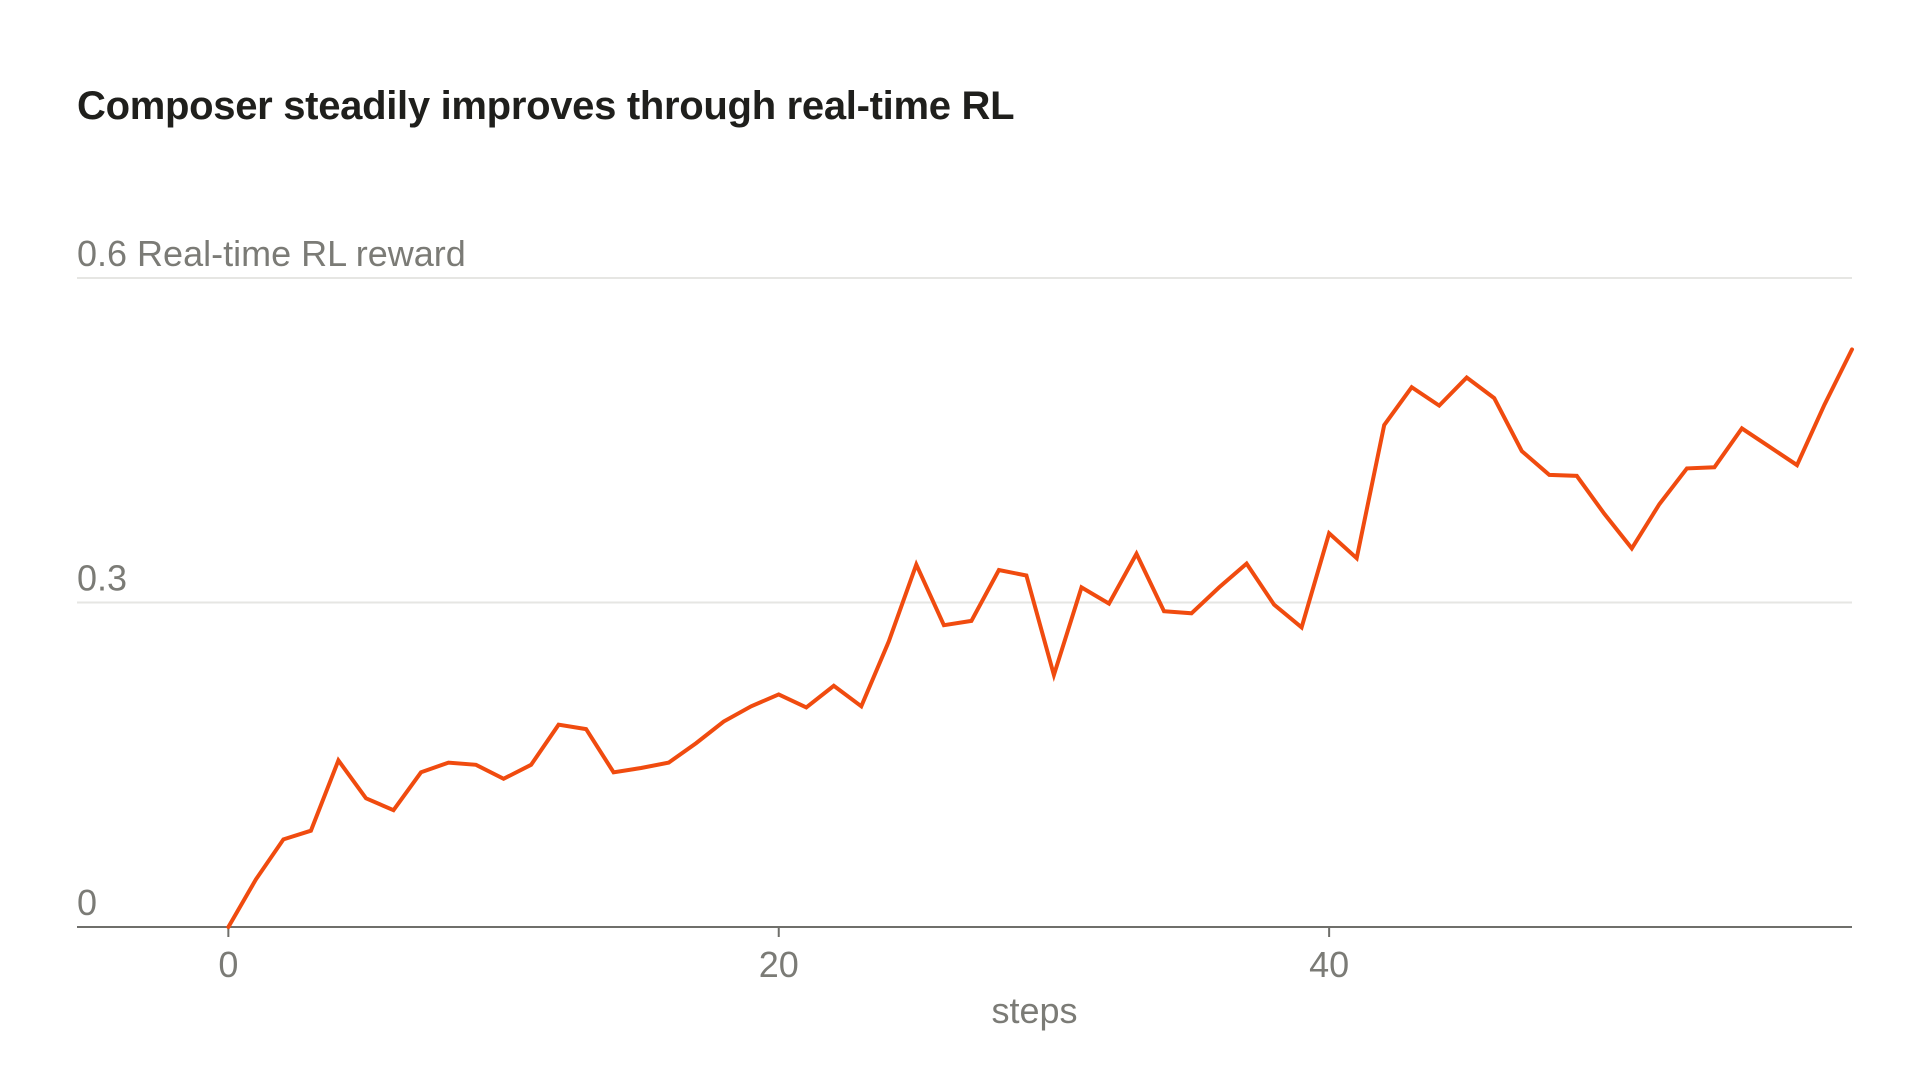 This screenshot has height=1080, width=1920. What do you see at coordinates (102, 578) in the screenshot?
I see `y-tick-label: 0.3` at bounding box center [102, 578].